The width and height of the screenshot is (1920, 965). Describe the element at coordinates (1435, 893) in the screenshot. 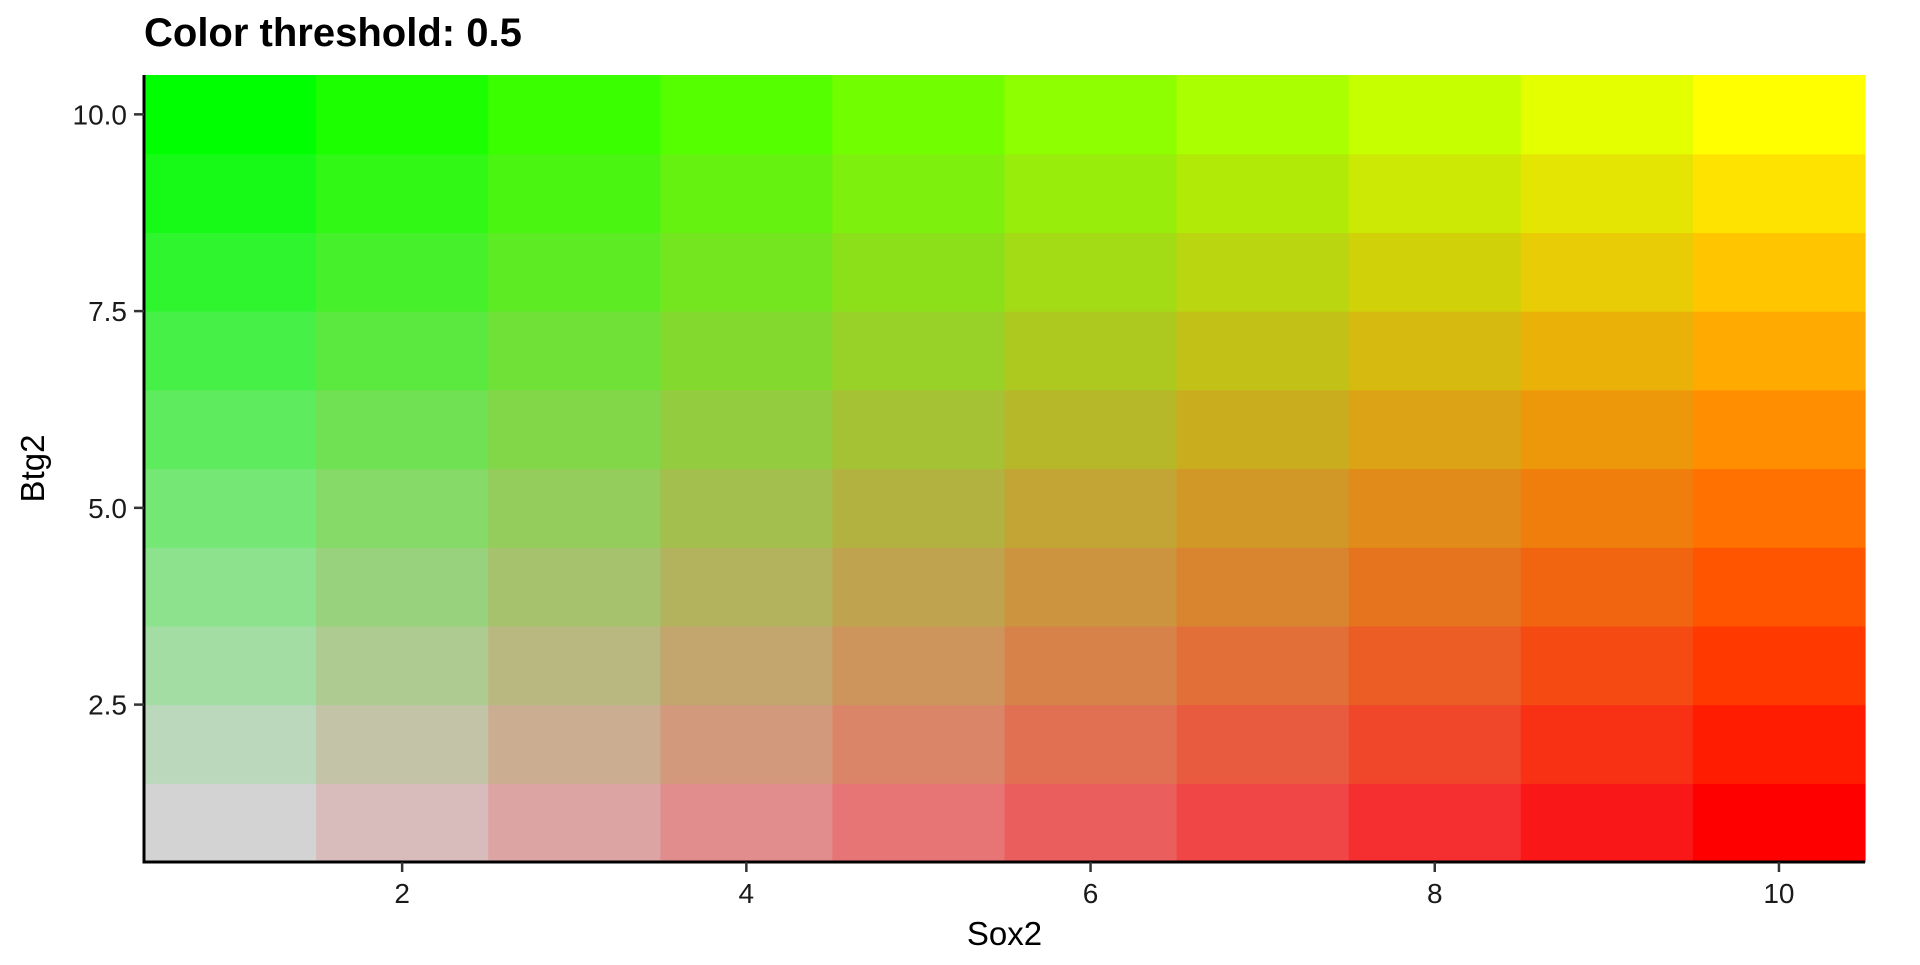

I see `x-tick-label: 8` at that location.